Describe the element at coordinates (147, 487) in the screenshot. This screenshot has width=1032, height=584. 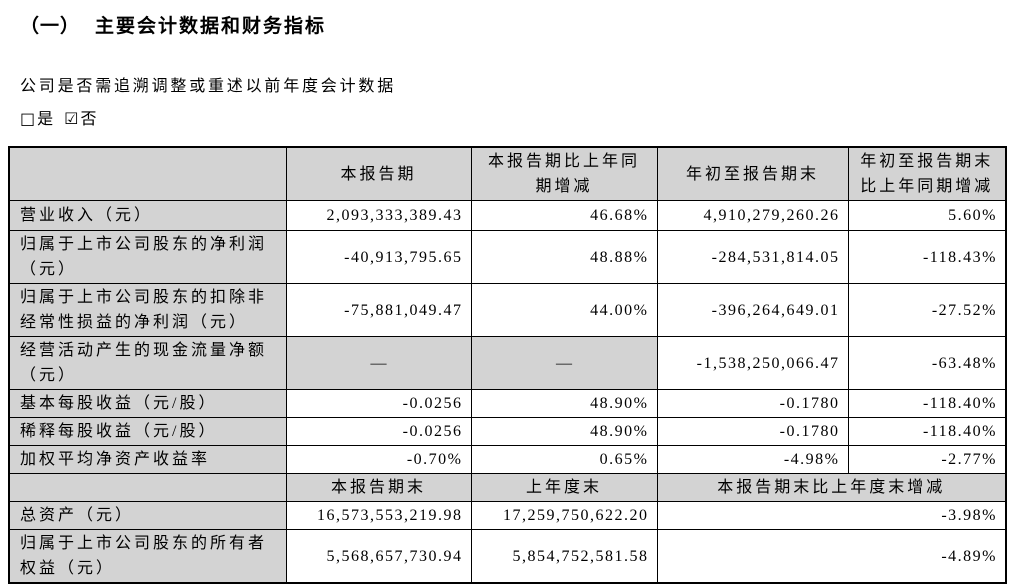
I see `header-balance-blank-cell` at that location.